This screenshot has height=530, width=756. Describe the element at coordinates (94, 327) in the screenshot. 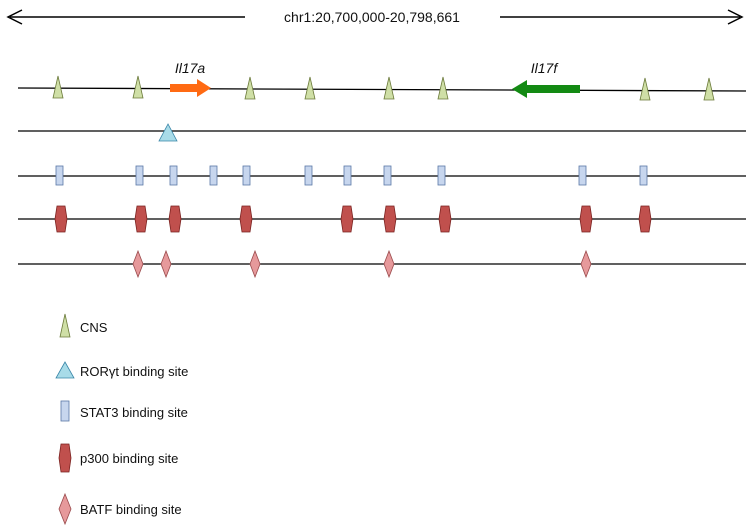

I see `legend-label-cns: CNS` at that location.